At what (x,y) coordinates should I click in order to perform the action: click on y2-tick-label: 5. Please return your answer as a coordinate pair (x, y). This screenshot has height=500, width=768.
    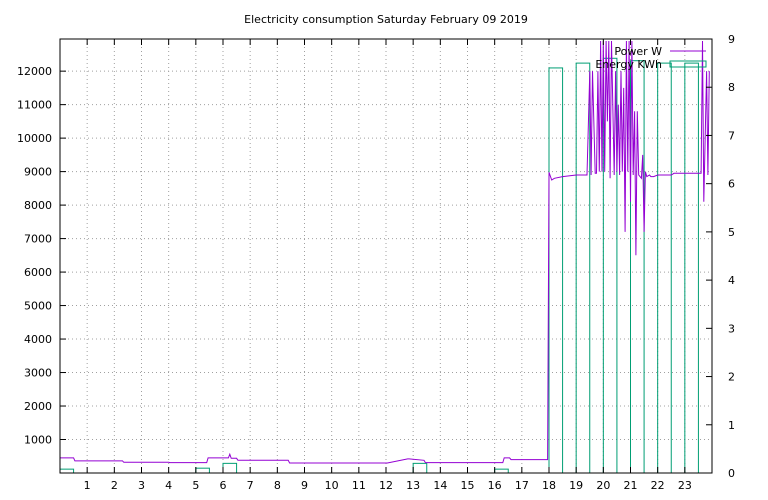
    Looking at the image, I should click on (731, 232).